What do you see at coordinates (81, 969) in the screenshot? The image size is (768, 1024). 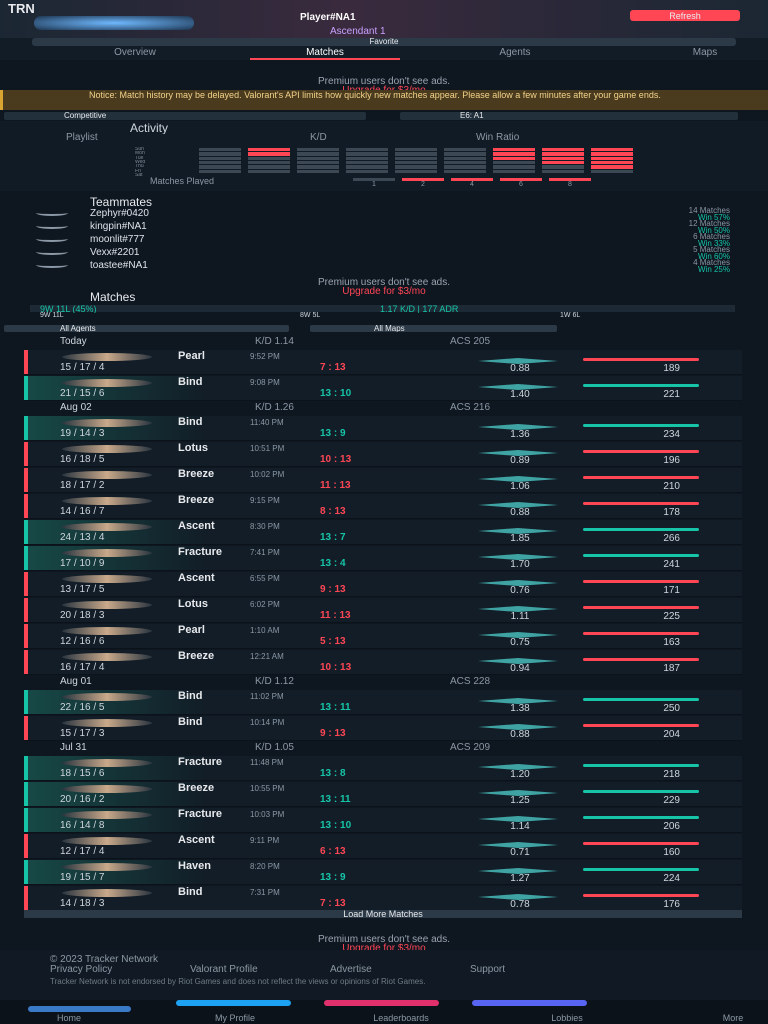 I see `footer-link: Privacy Policy` at bounding box center [81, 969].